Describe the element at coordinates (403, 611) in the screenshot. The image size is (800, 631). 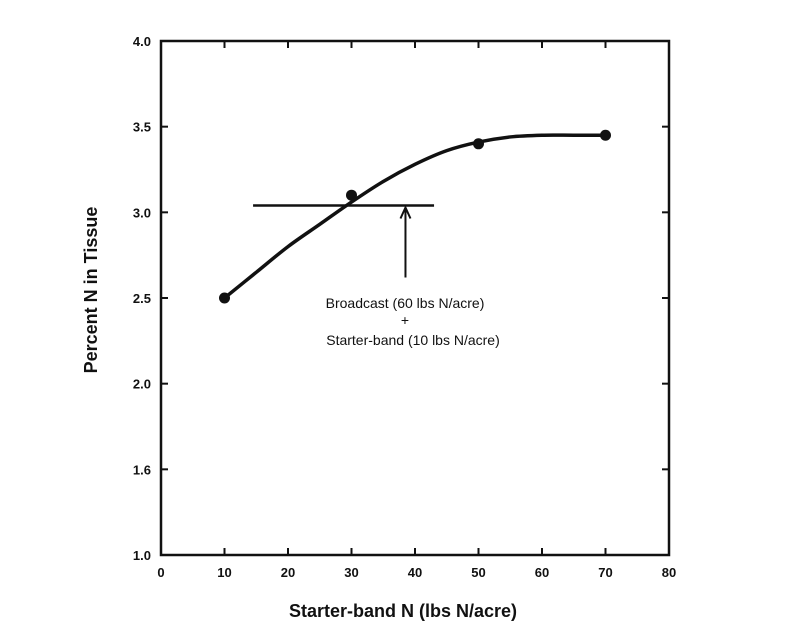
I see `x-axis-label: Starter-band N (lbs N/acre)` at that location.